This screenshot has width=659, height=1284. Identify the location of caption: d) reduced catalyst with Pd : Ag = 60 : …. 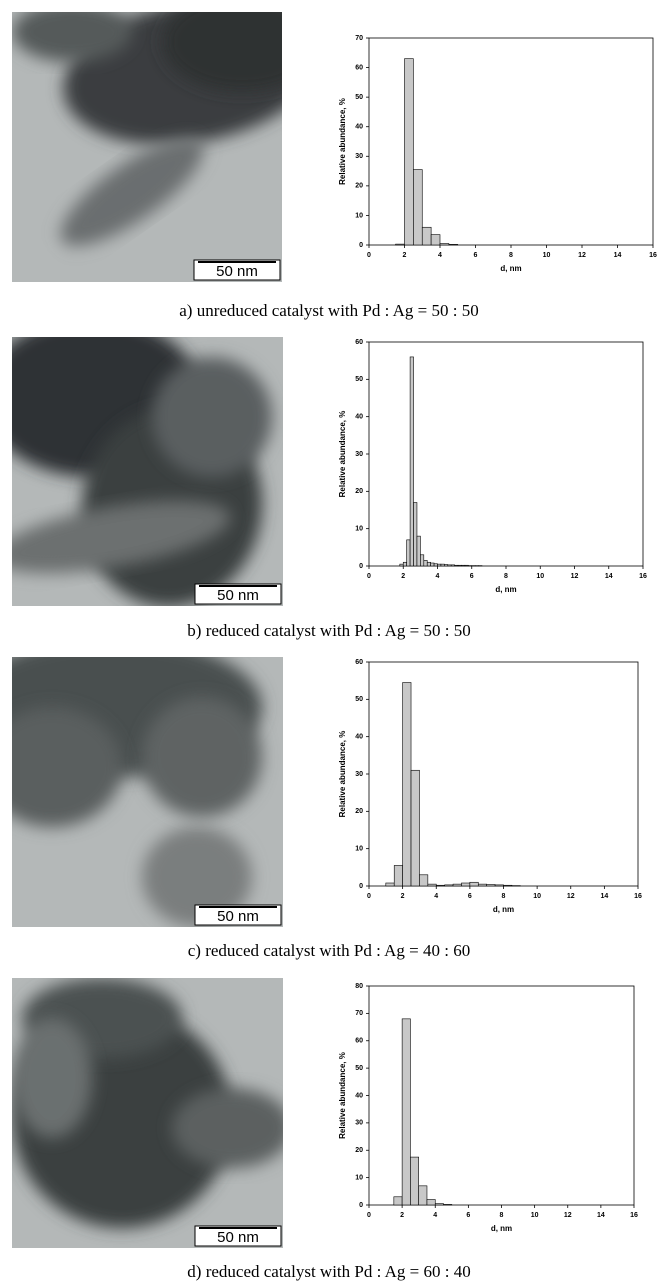
(328, 1271).